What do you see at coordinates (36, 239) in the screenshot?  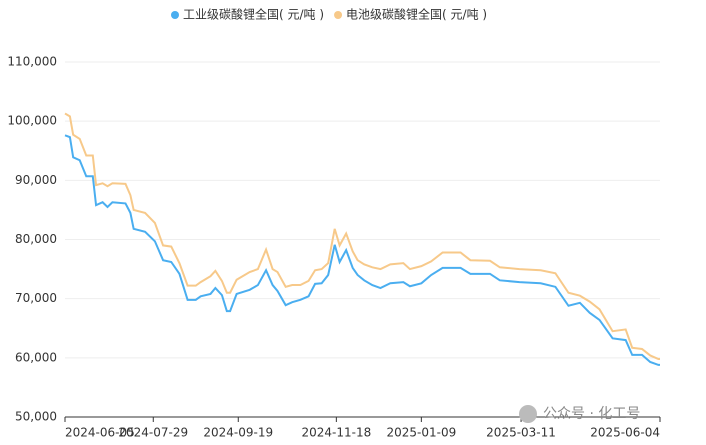 I see `y-tick-label: 80,000` at bounding box center [36, 239].